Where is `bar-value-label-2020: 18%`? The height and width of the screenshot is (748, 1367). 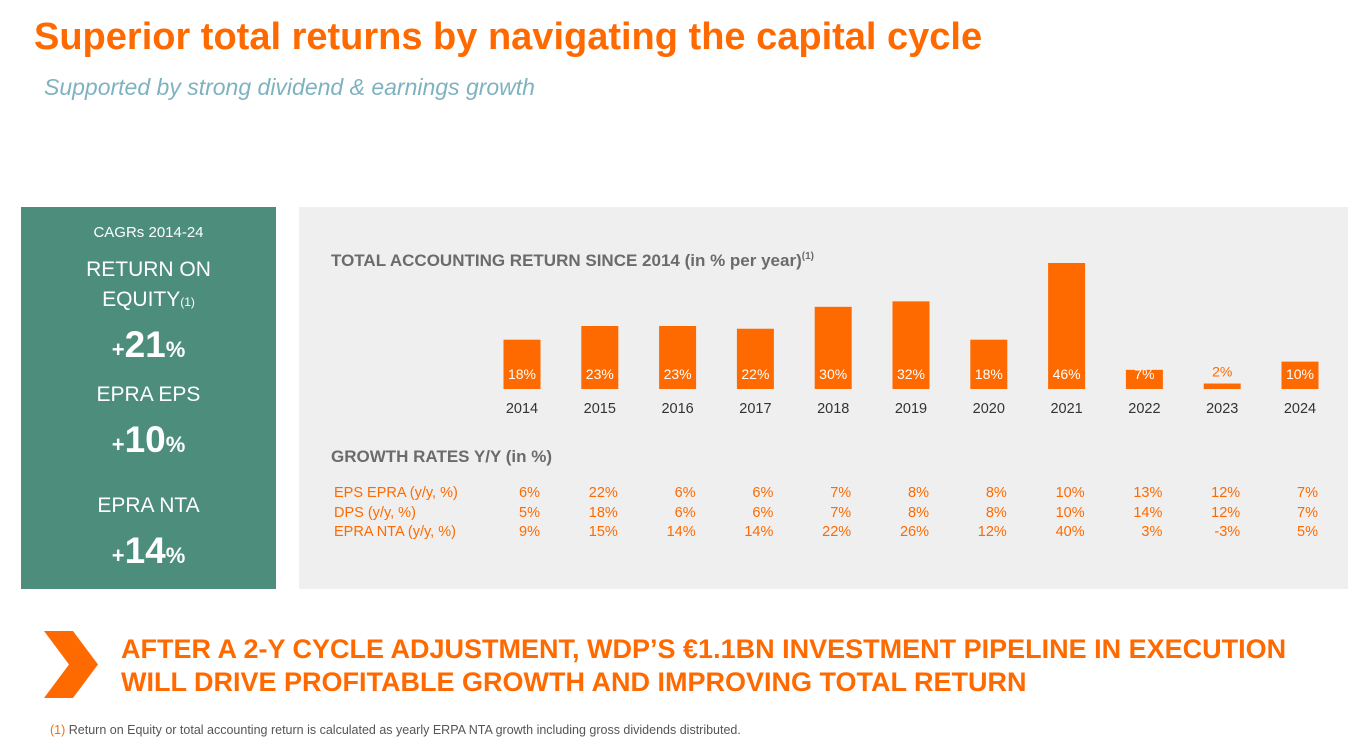 bar-value-label-2020: 18% is located at coordinates (989, 374).